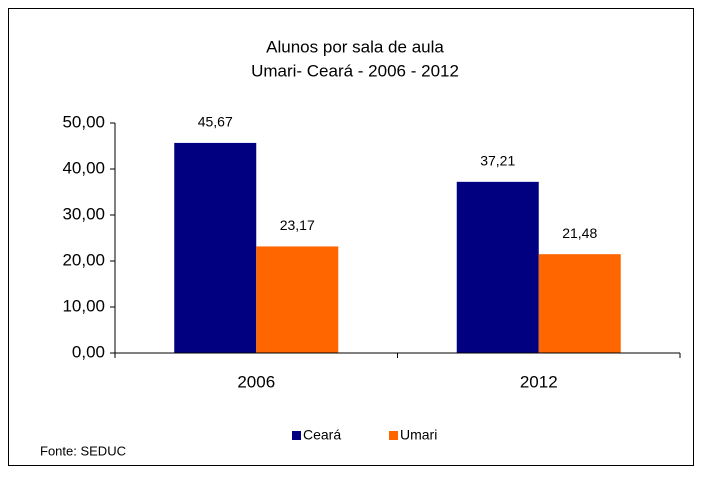 The image size is (702, 479). What do you see at coordinates (579, 233) in the screenshot?
I see `value-label: 21,48` at bounding box center [579, 233].